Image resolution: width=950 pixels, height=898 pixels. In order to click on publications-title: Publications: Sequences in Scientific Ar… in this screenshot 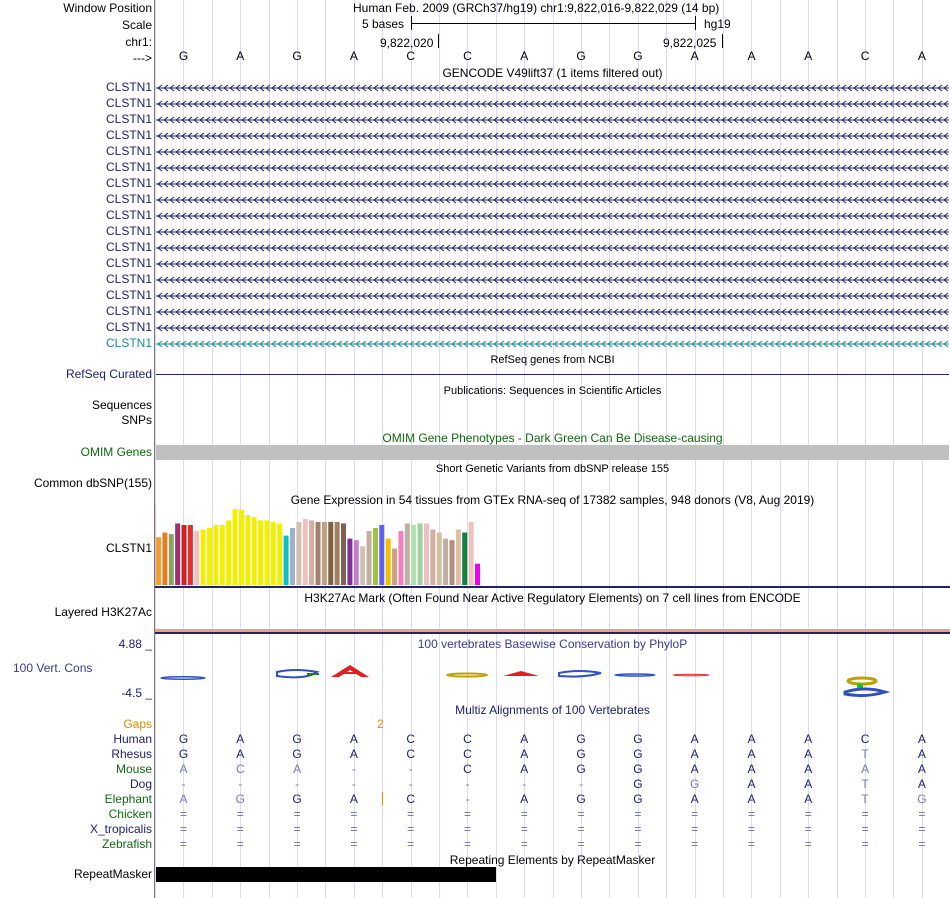, I will do `click(552, 391)`.